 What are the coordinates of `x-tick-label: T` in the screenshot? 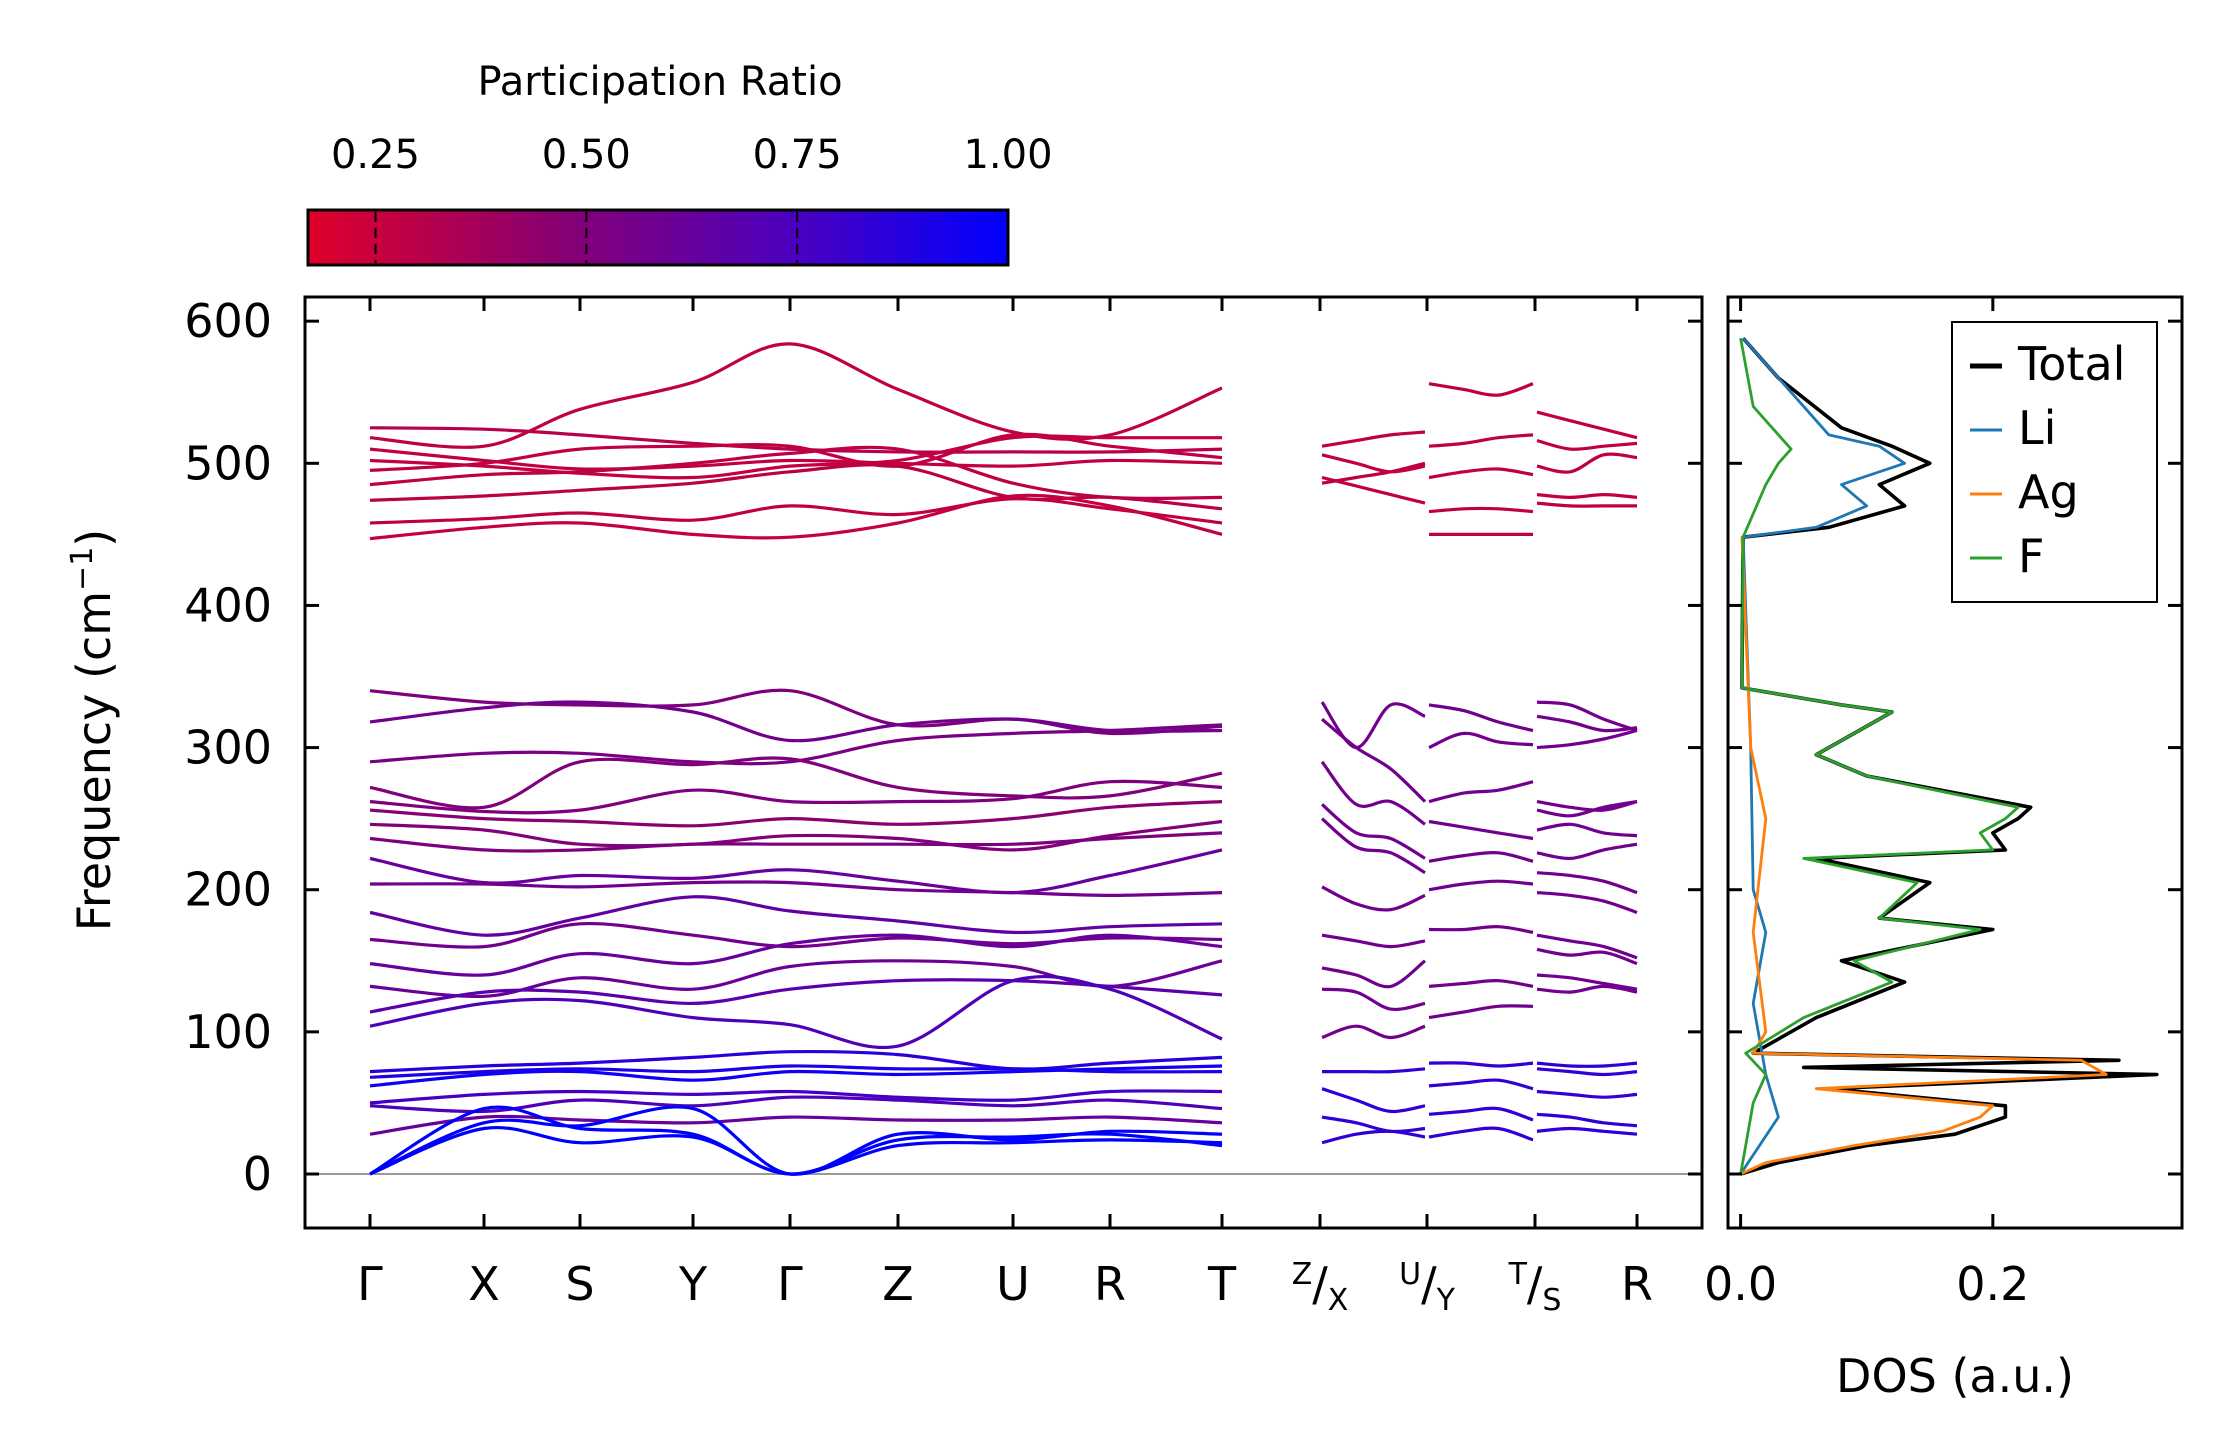 It's located at (1222, 1284).